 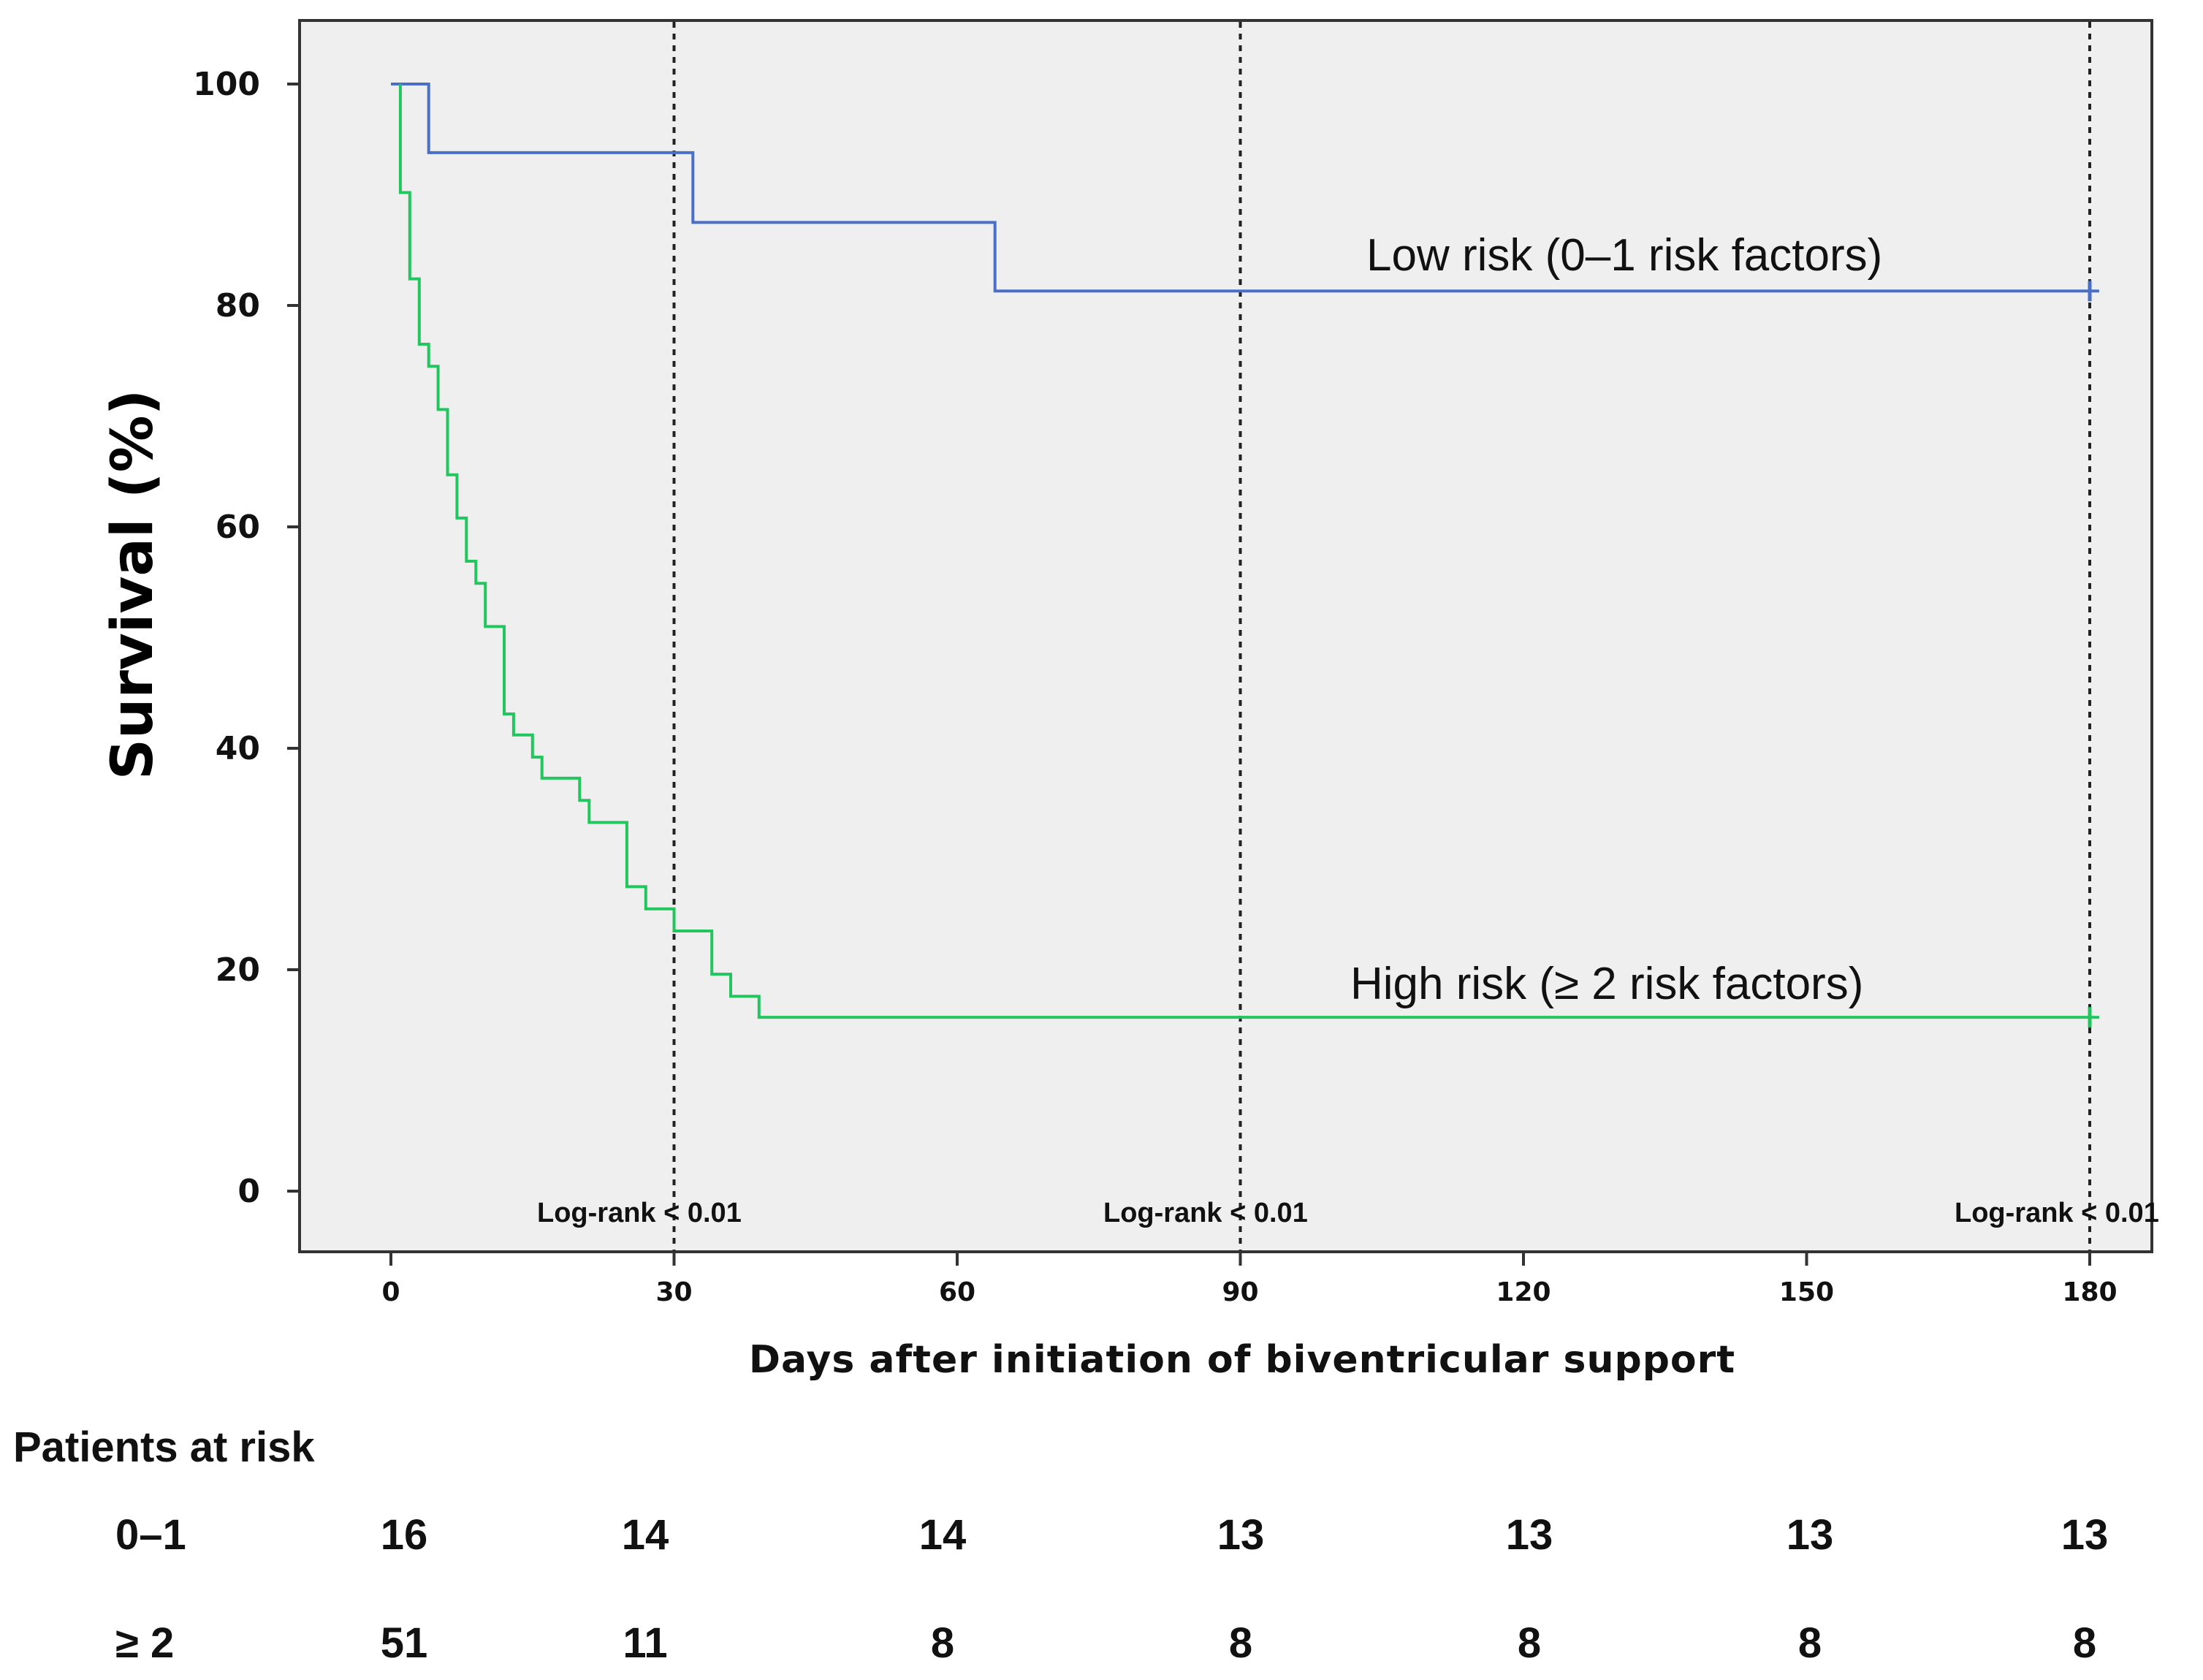 I want to click on risk-cell: 51, so click(x=404, y=1643).